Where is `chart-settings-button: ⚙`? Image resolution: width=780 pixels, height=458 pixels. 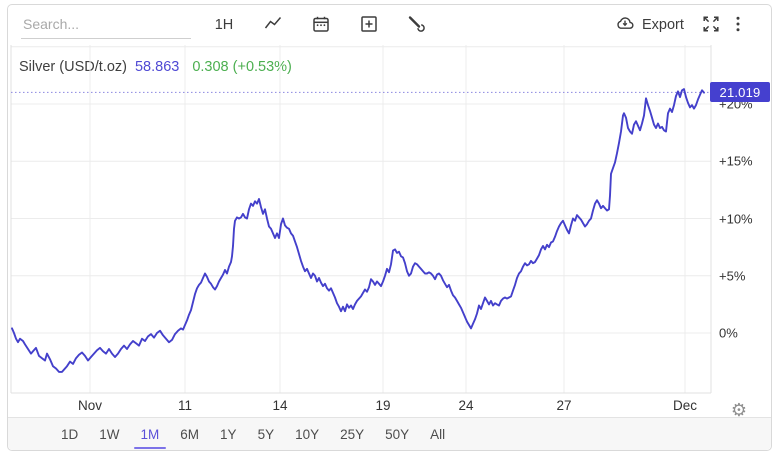
chart-settings-button: ⚙ is located at coordinates (739, 410).